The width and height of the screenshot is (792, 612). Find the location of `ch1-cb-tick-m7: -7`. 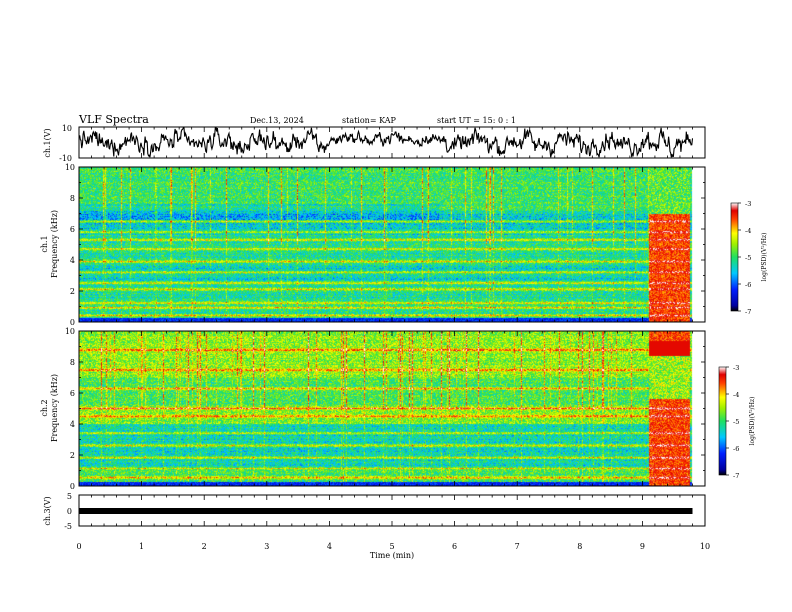

ch1-cb-tick-m7: -7 is located at coordinates (748, 312).